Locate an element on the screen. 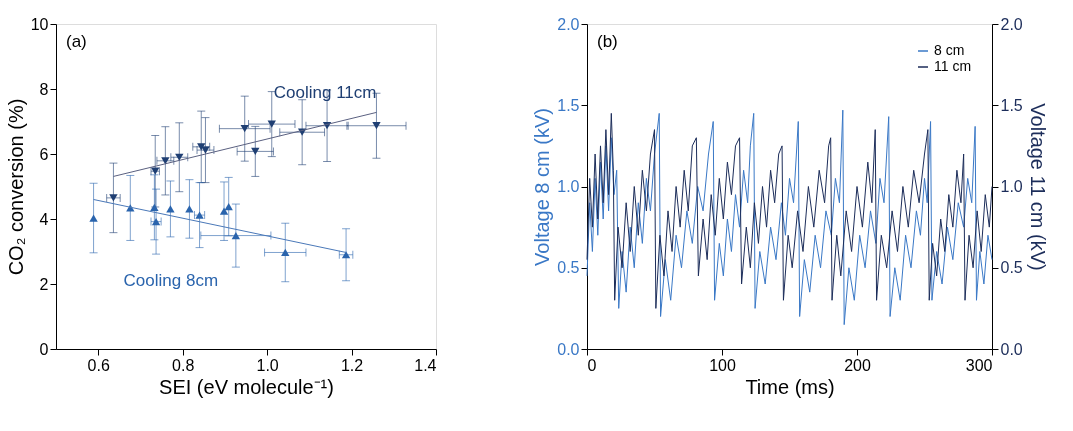  x-tick-label: 1.2 is located at coordinates (352, 365).